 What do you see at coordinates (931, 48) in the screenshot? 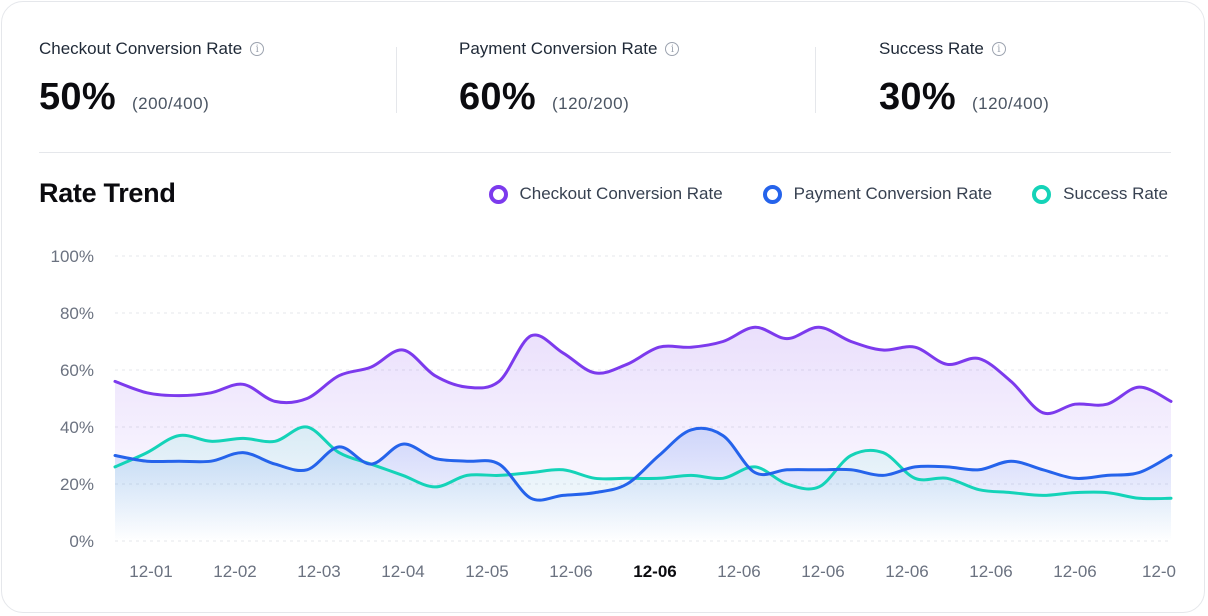
I see `metric-label: Success Rate` at bounding box center [931, 48].